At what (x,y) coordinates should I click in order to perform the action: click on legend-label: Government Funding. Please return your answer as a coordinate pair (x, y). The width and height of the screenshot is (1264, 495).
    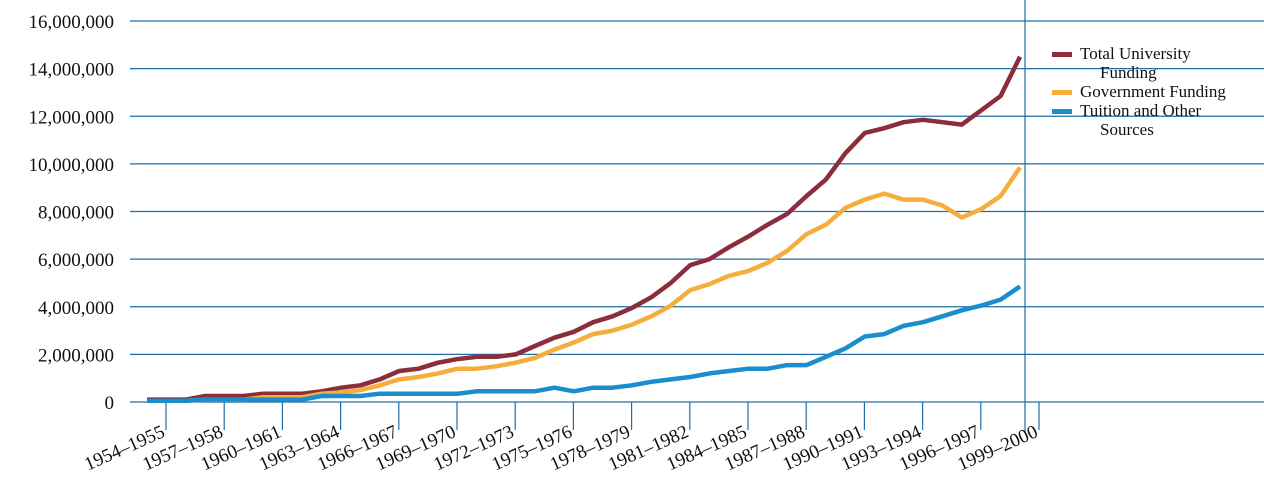
    Looking at the image, I should click on (1153, 91).